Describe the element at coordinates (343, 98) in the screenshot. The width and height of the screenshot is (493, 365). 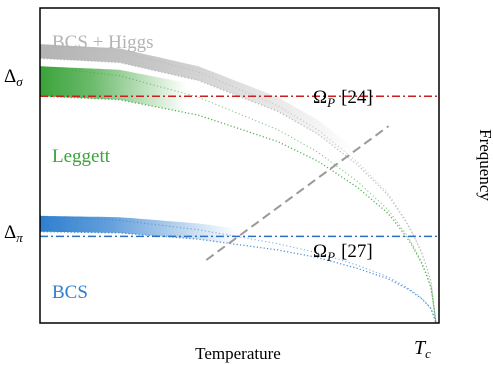
I see `ref-label-omega-24: ΩP [24]` at that location.